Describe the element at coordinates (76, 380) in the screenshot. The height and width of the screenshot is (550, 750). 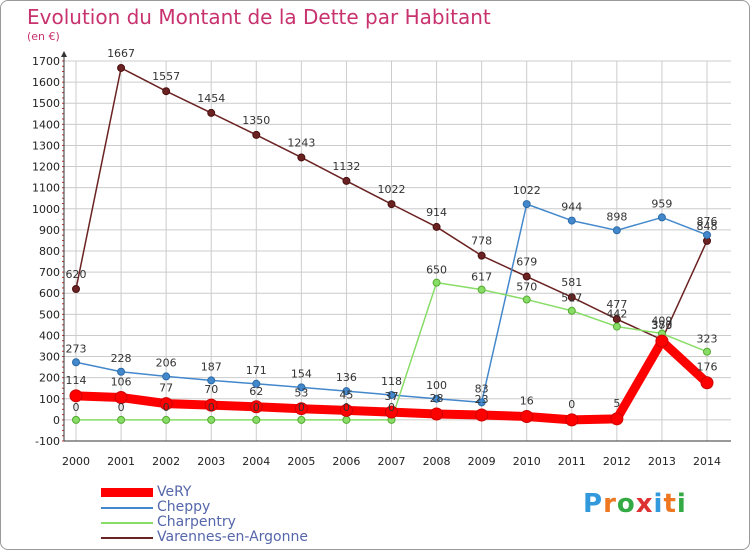
I see `data-label-very: 114` at that location.